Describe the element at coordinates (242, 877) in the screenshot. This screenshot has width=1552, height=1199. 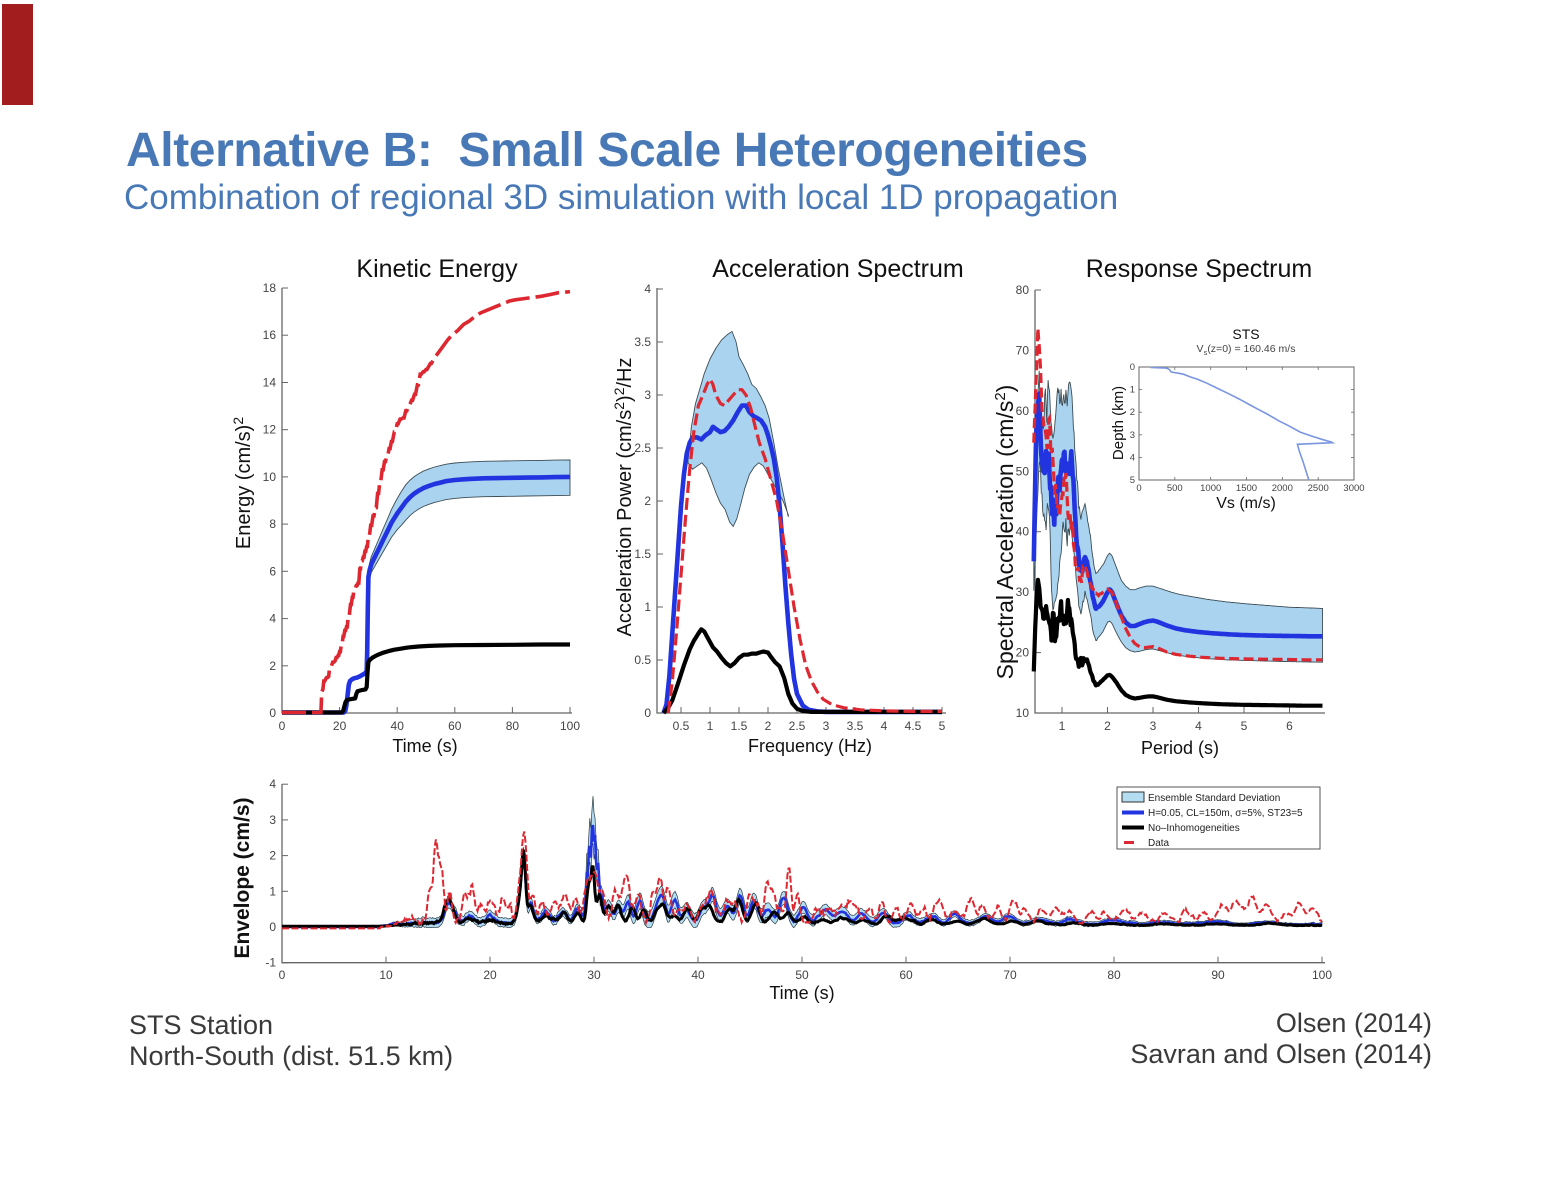
I see `svg-text: Envelope (cm/s)` at that location.